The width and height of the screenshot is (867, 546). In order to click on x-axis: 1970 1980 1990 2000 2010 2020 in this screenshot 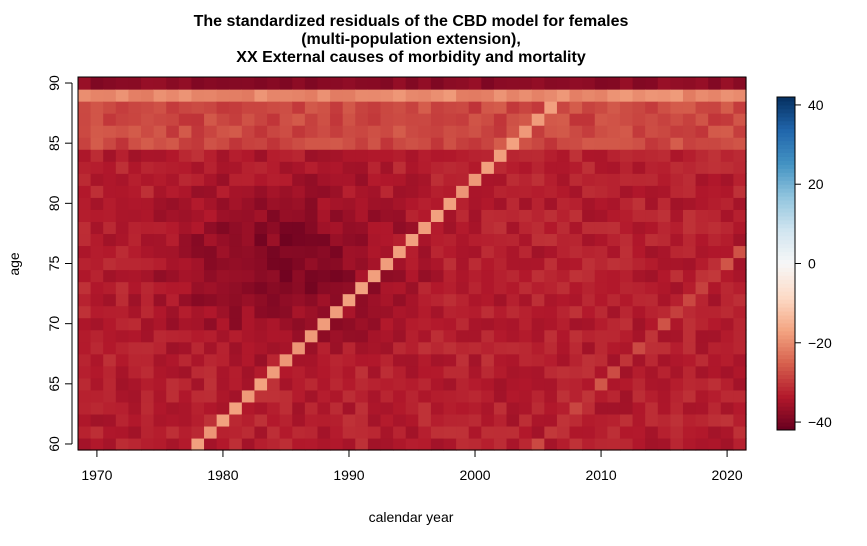, I will do `click(412, 466)`.